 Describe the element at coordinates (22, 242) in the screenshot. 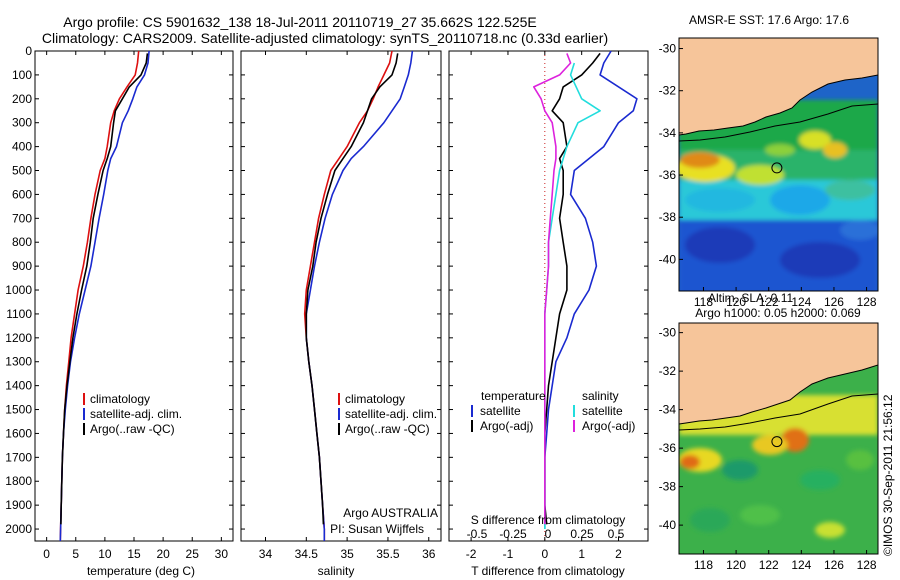

I see `y-tick-label: 800` at that location.